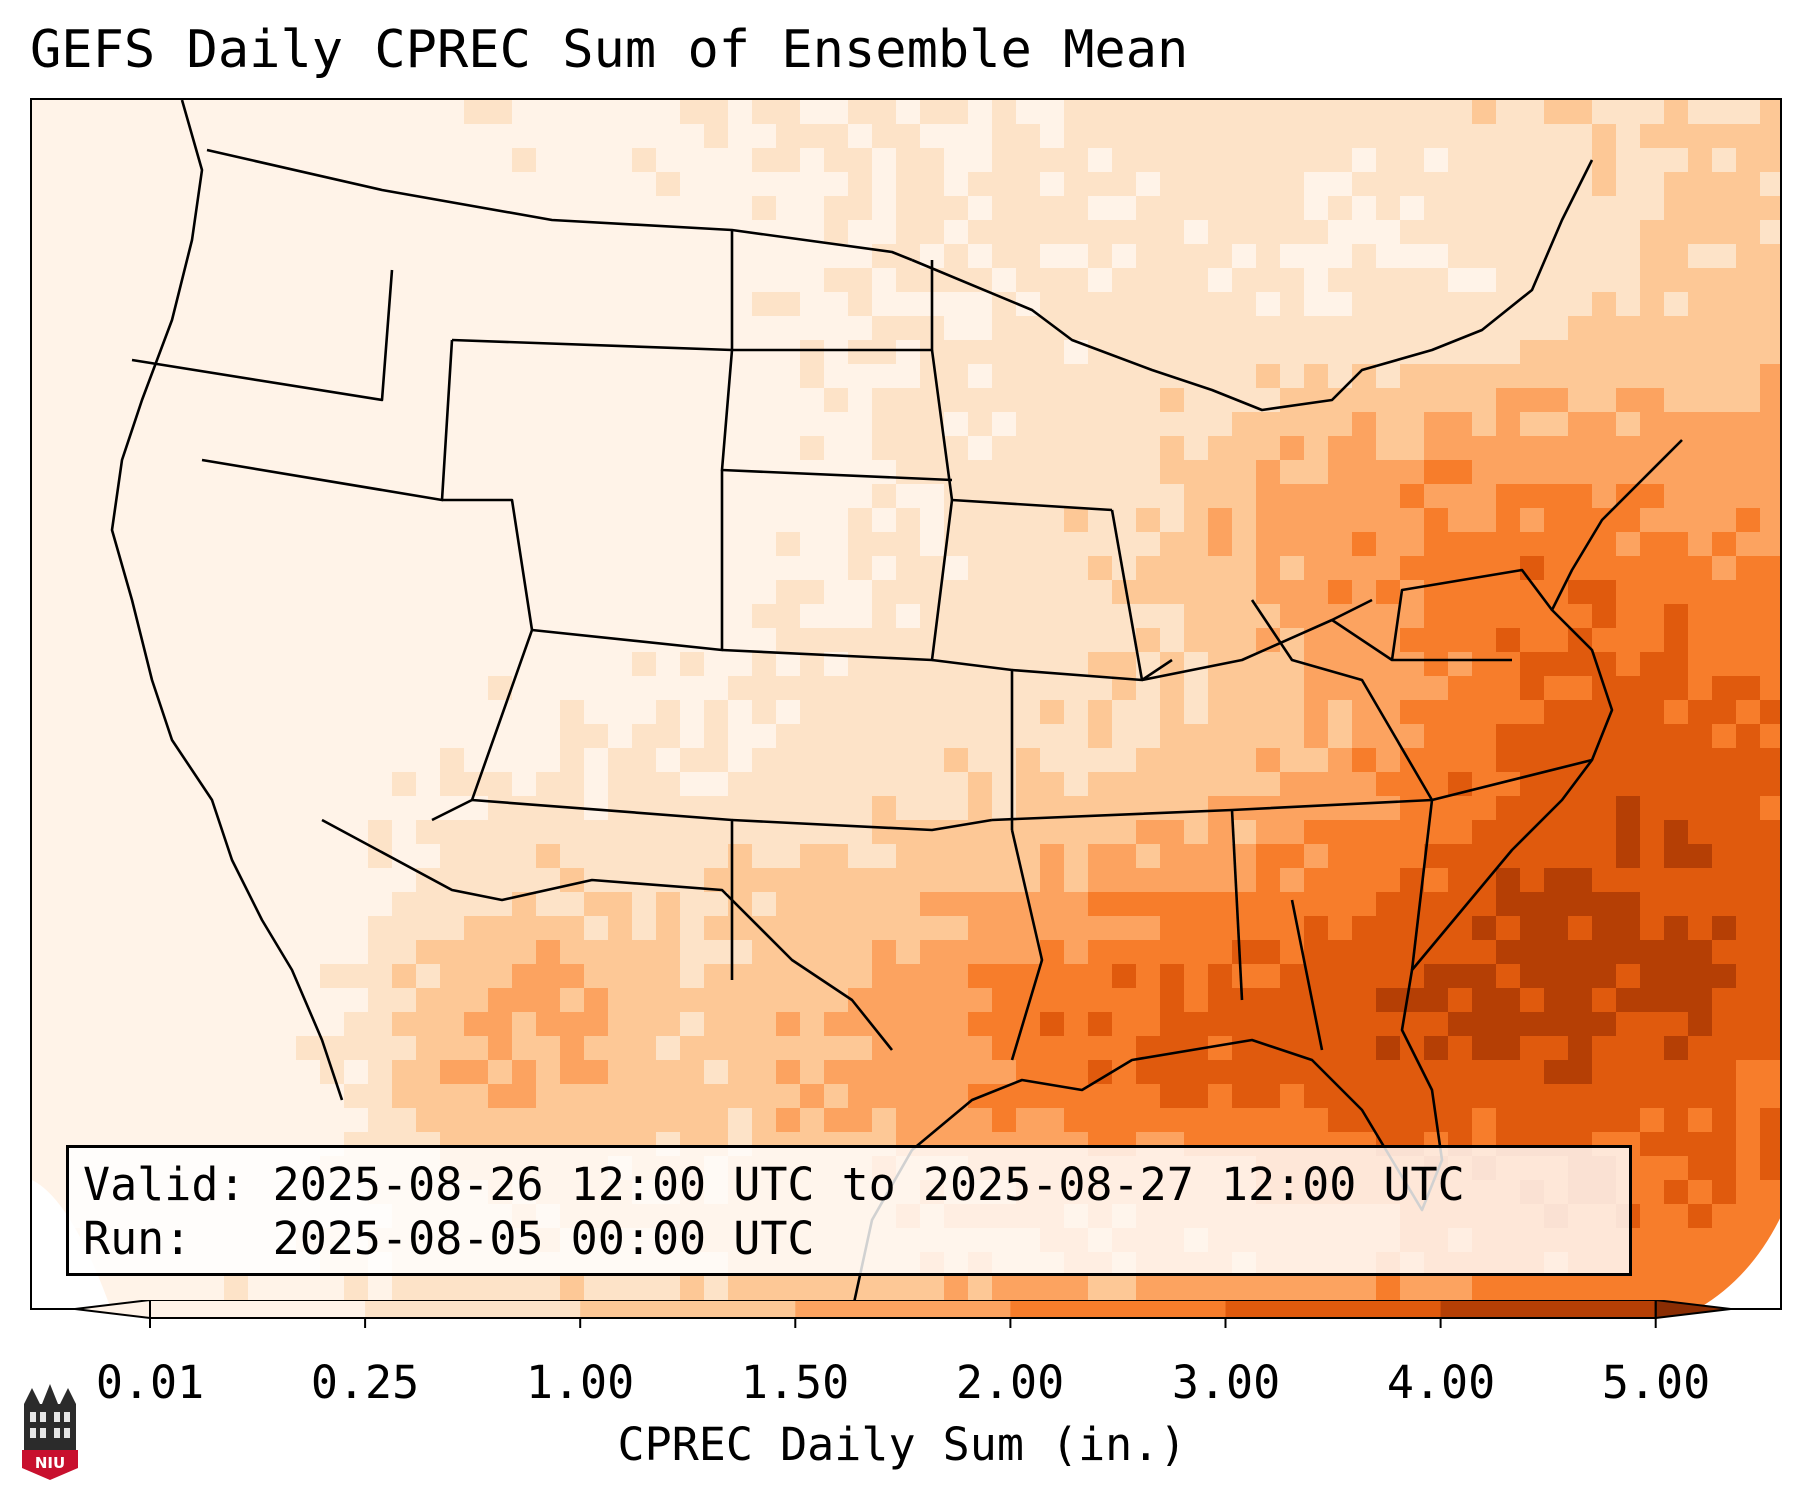 This screenshot has height=1500, width=1803. I want to click on colorbar-extend-high, so click(1692, 1310).